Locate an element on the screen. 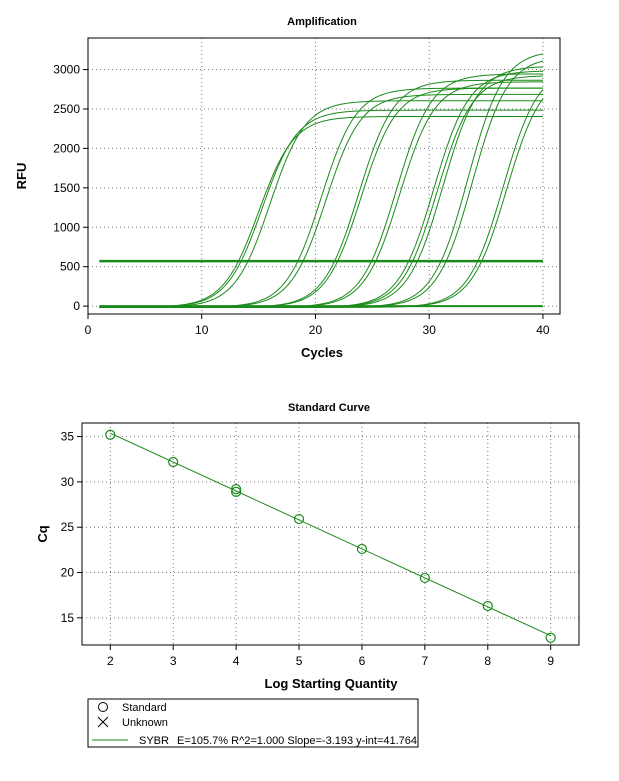 The width and height of the screenshot is (619, 781). standard-curve-y-tick-label: 35 is located at coordinates (68, 437).